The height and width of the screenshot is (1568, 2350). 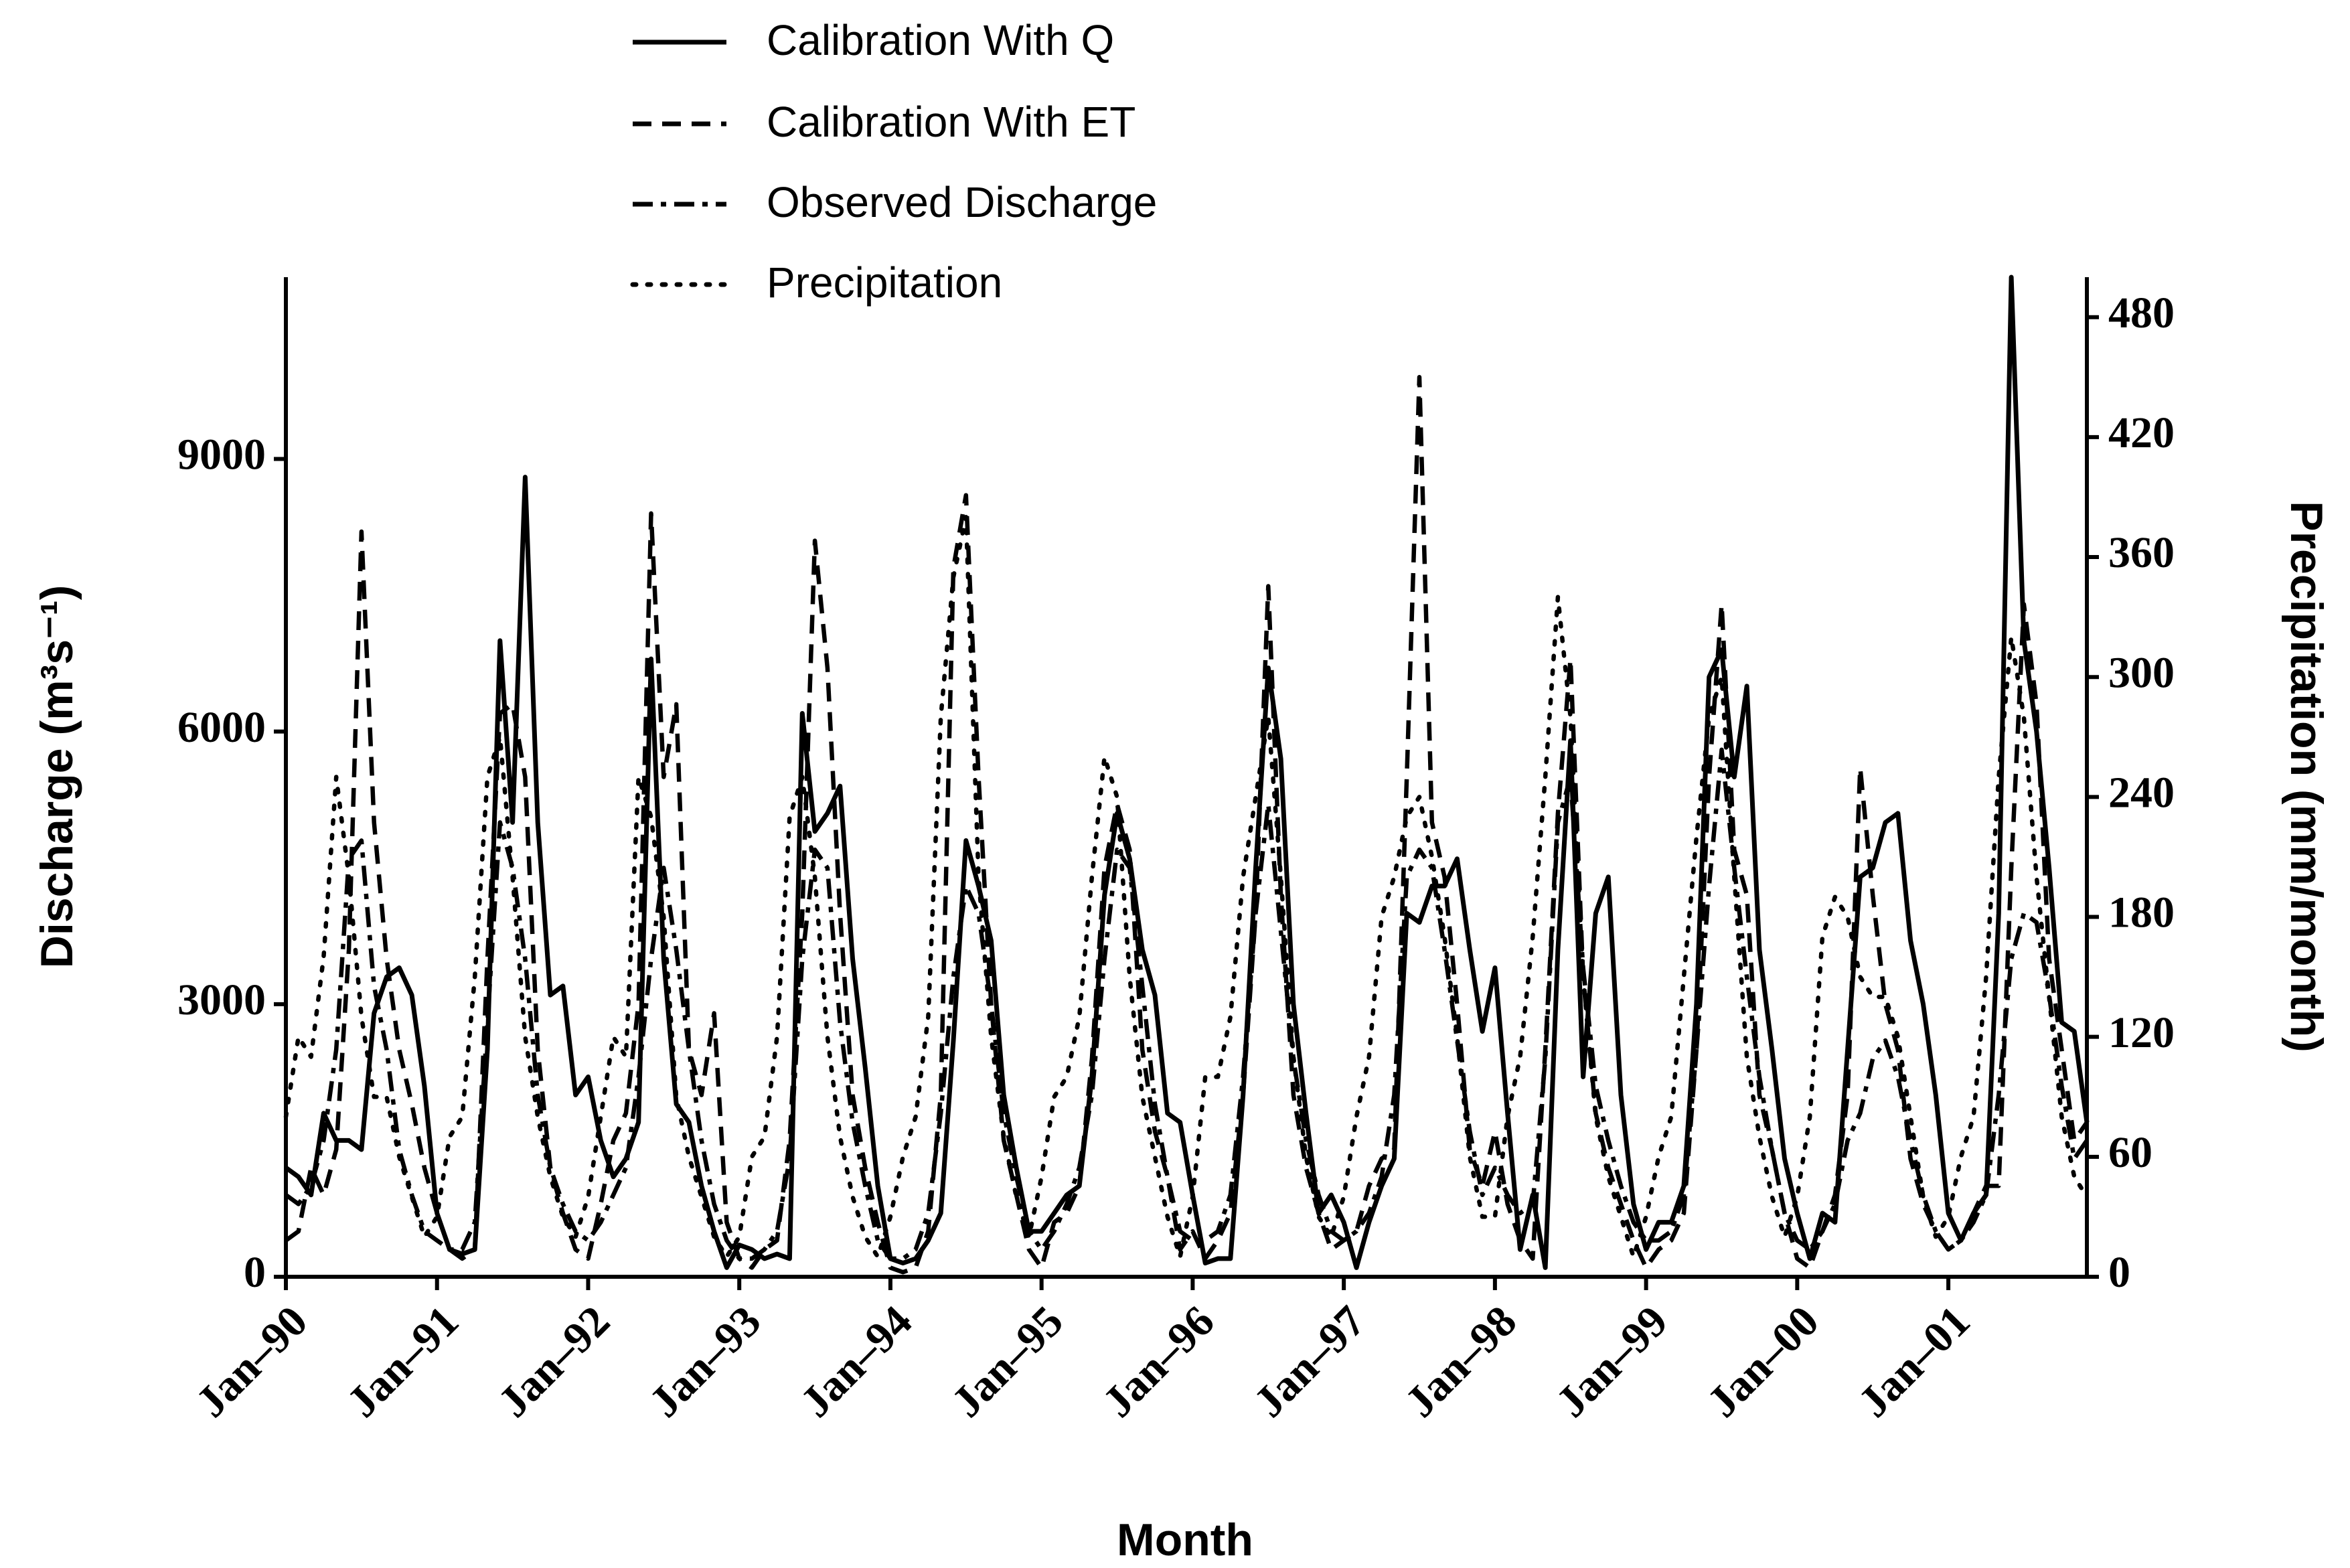 What do you see at coordinates (56, 776) in the screenshot?
I see `y-axis-title: Discharge (m³s⁻¹)` at bounding box center [56, 776].